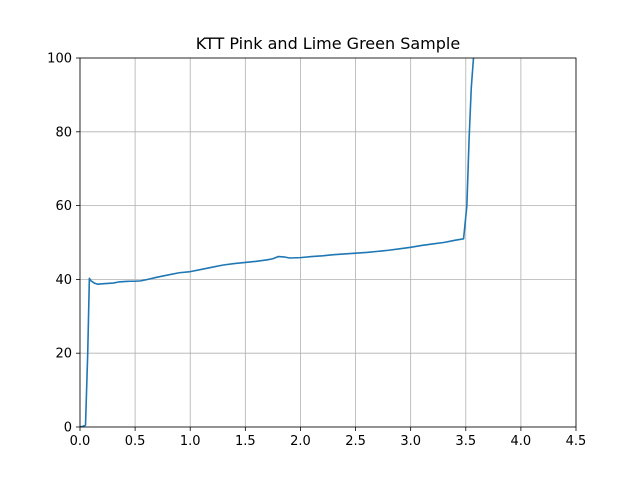  I want to click on y-tick-label: 80, so click(63, 132).